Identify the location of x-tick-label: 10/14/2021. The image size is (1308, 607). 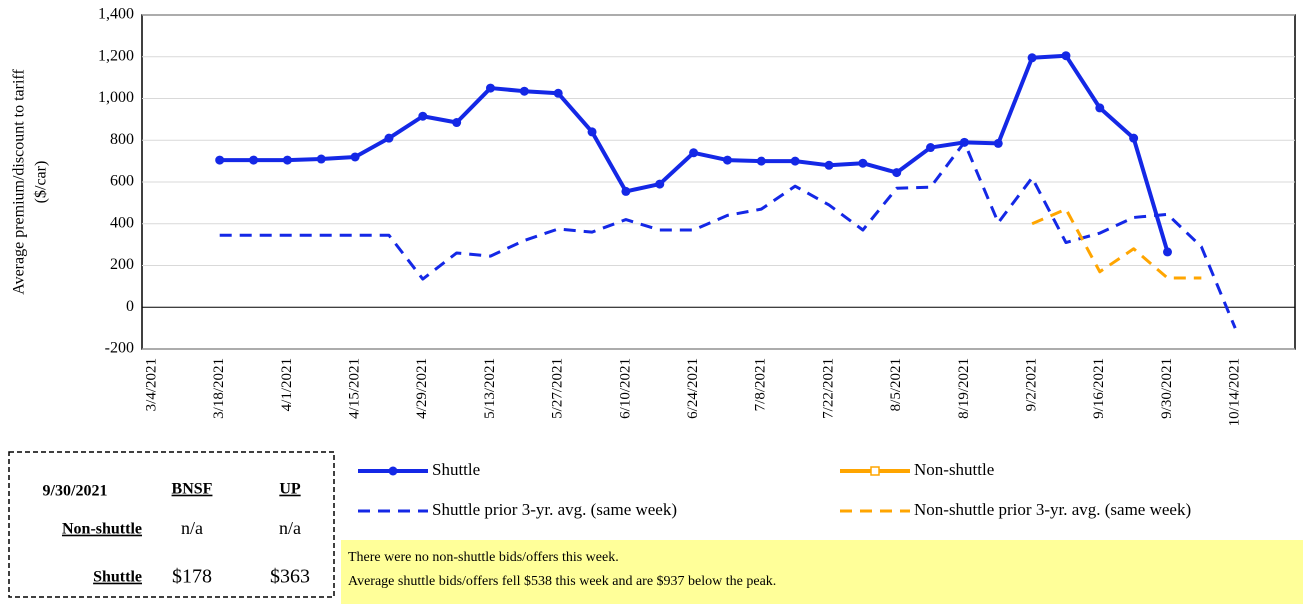
(1235, 392).